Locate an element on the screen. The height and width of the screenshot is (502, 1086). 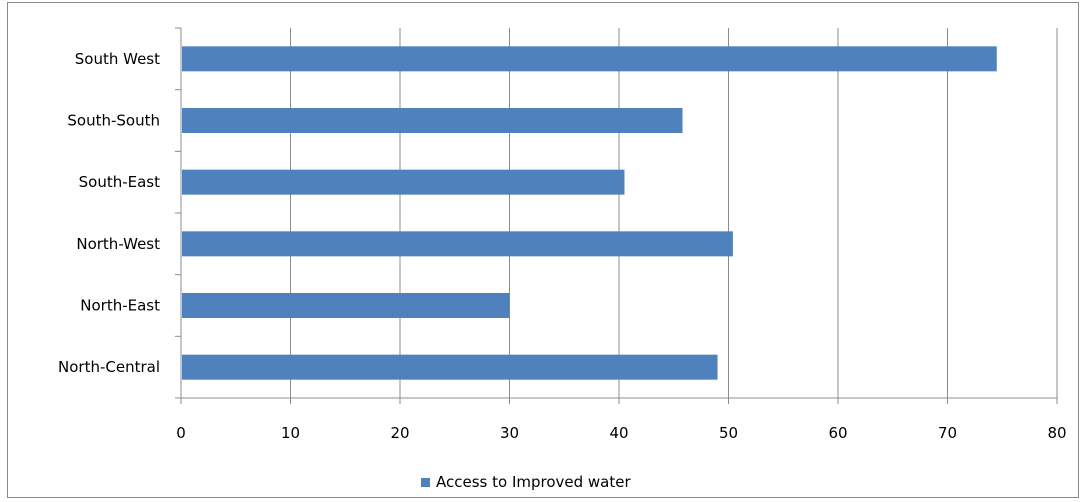
bar-south-west is located at coordinates (589, 59).